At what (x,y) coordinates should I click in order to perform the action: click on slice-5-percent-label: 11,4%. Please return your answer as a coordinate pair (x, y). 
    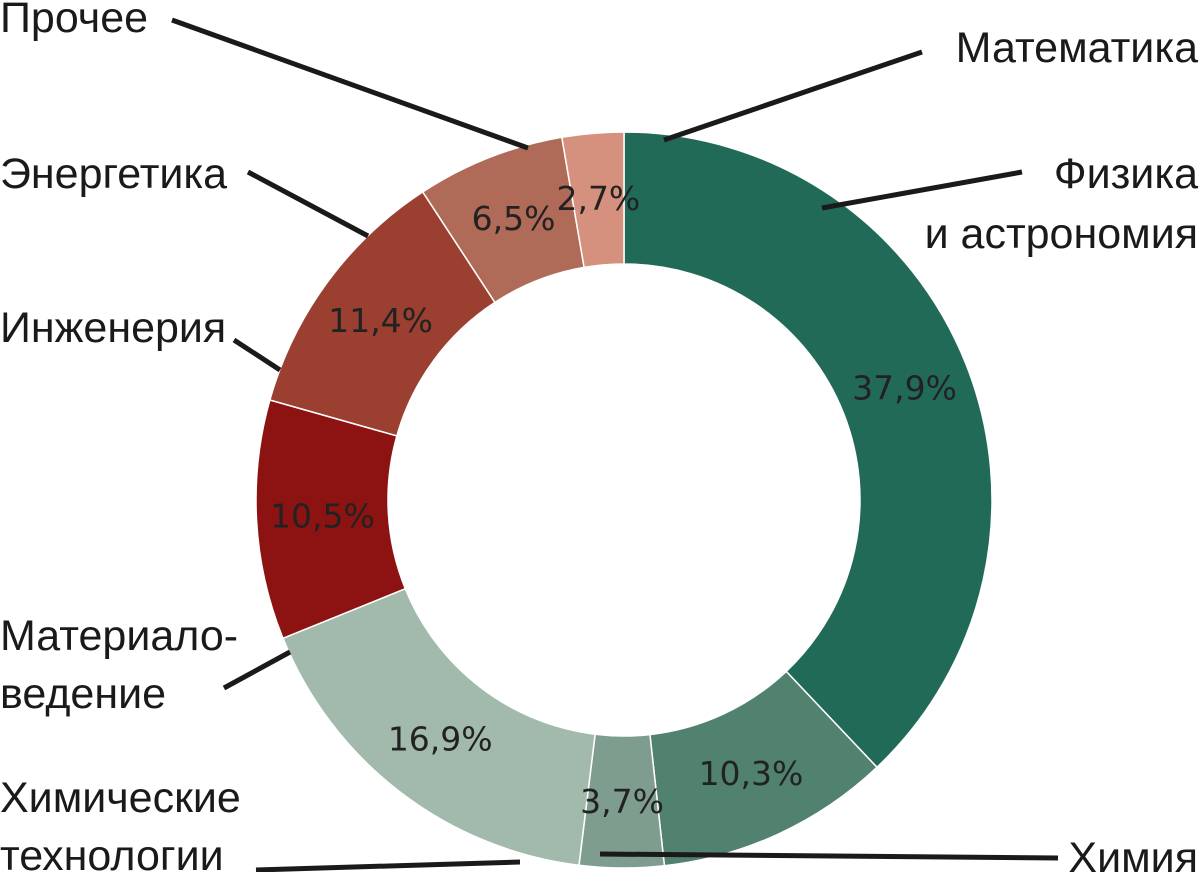
    Looking at the image, I should click on (380, 320).